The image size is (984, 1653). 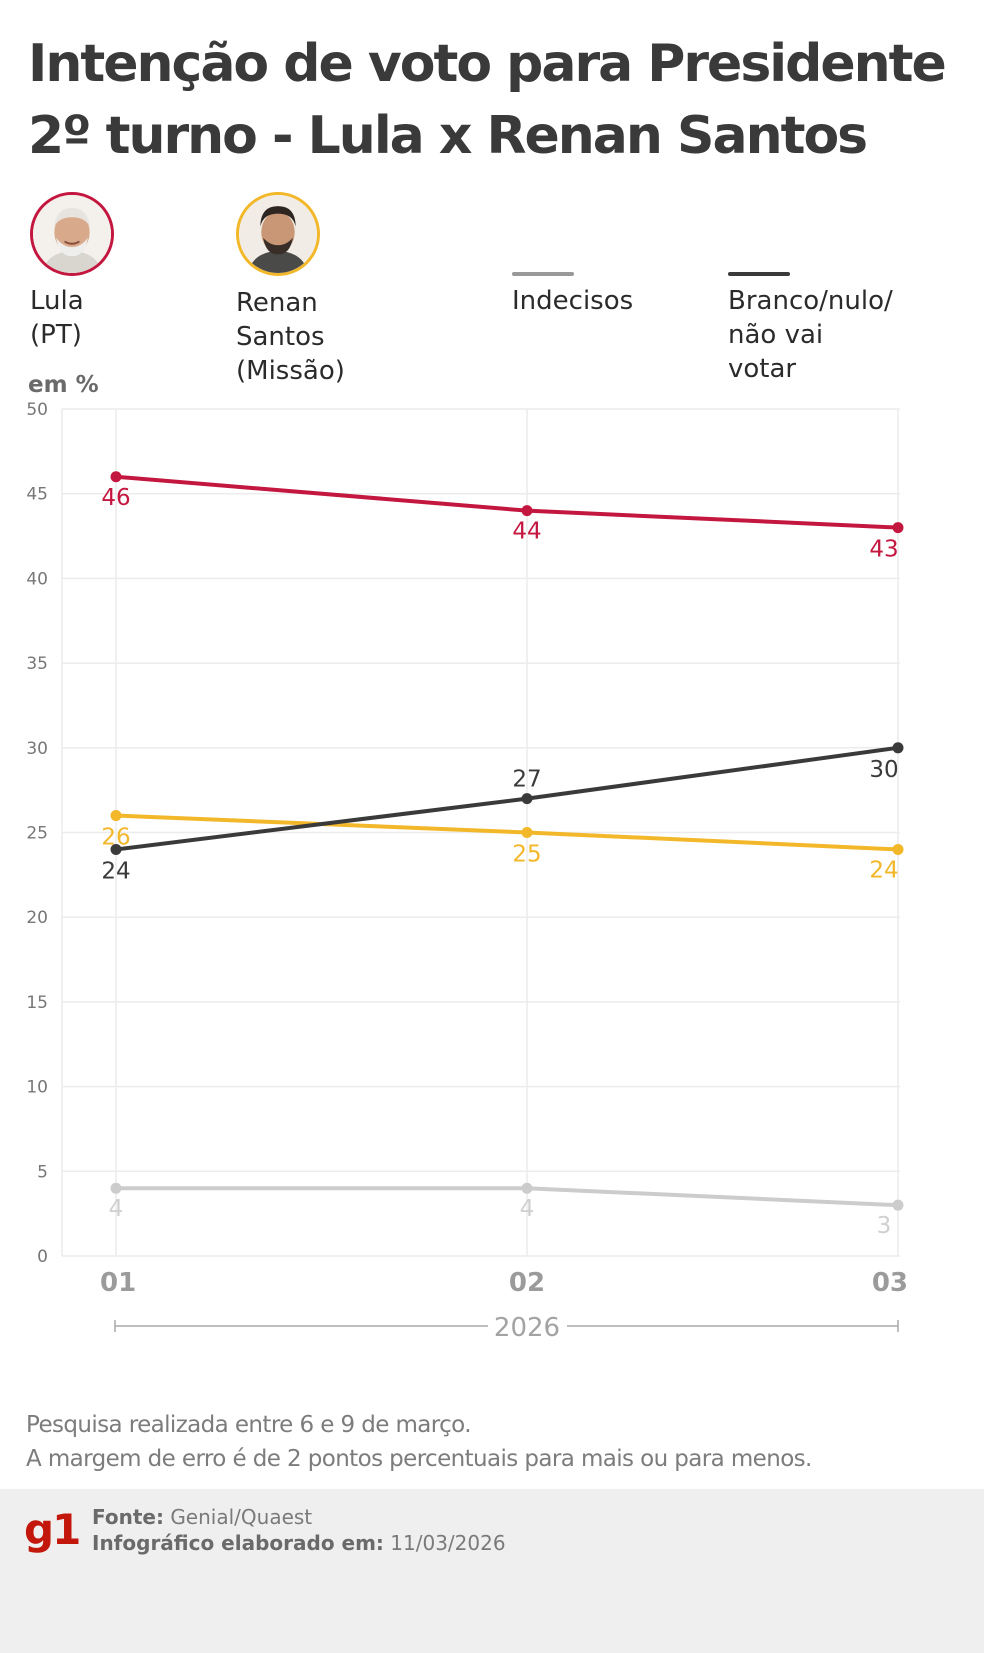 What do you see at coordinates (37, 410) in the screenshot?
I see `y-tick-label-50: 50` at bounding box center [37, 410].